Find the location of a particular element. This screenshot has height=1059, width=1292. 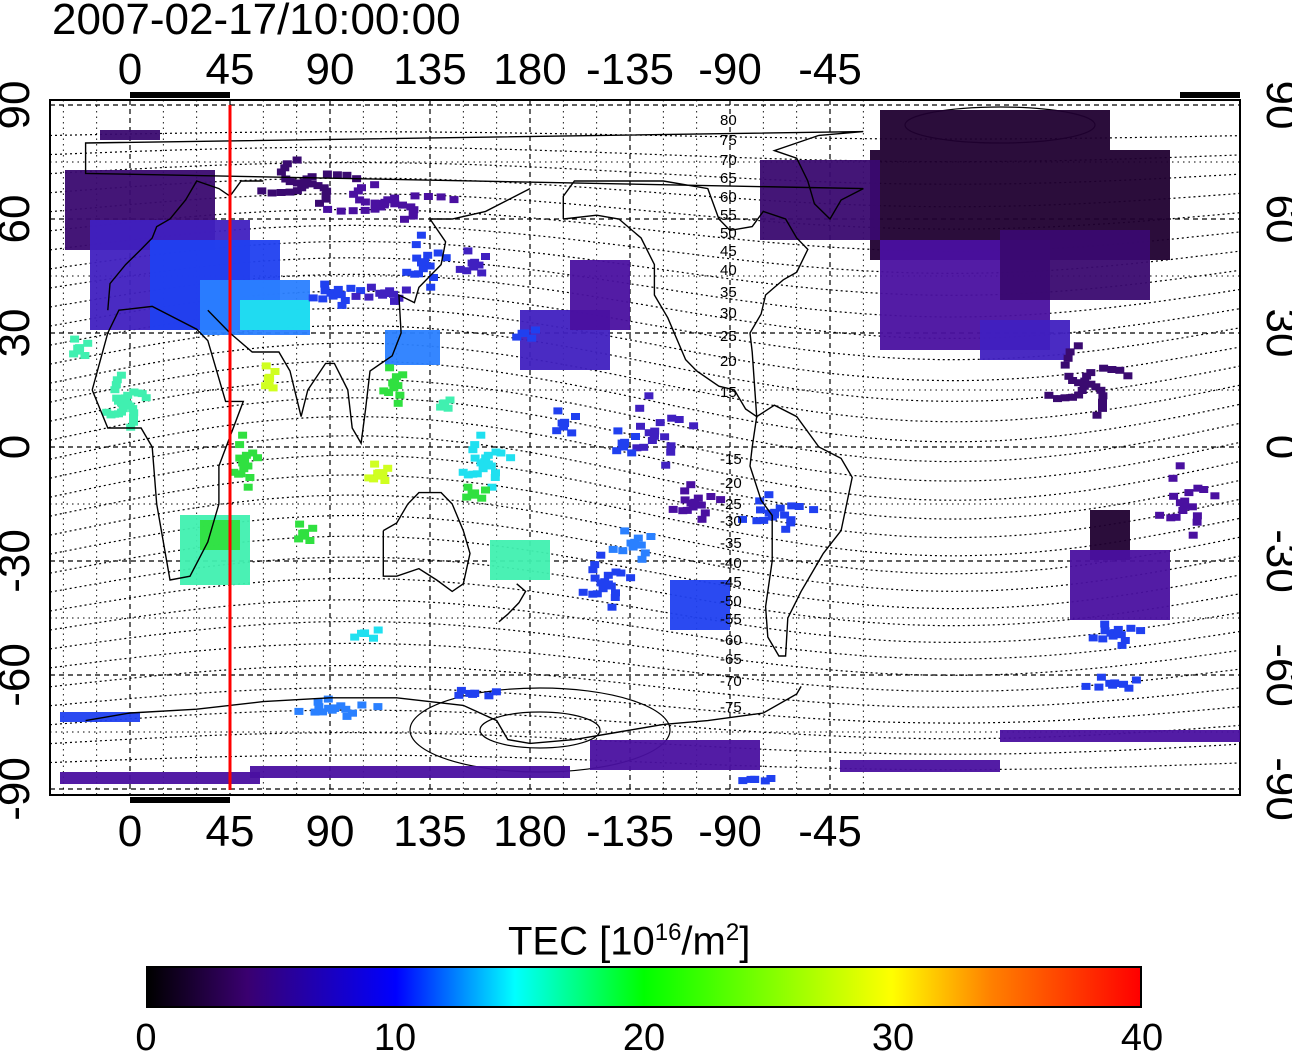

bottom-lon-tick-2: 90 is located at coordinates (330, 831).